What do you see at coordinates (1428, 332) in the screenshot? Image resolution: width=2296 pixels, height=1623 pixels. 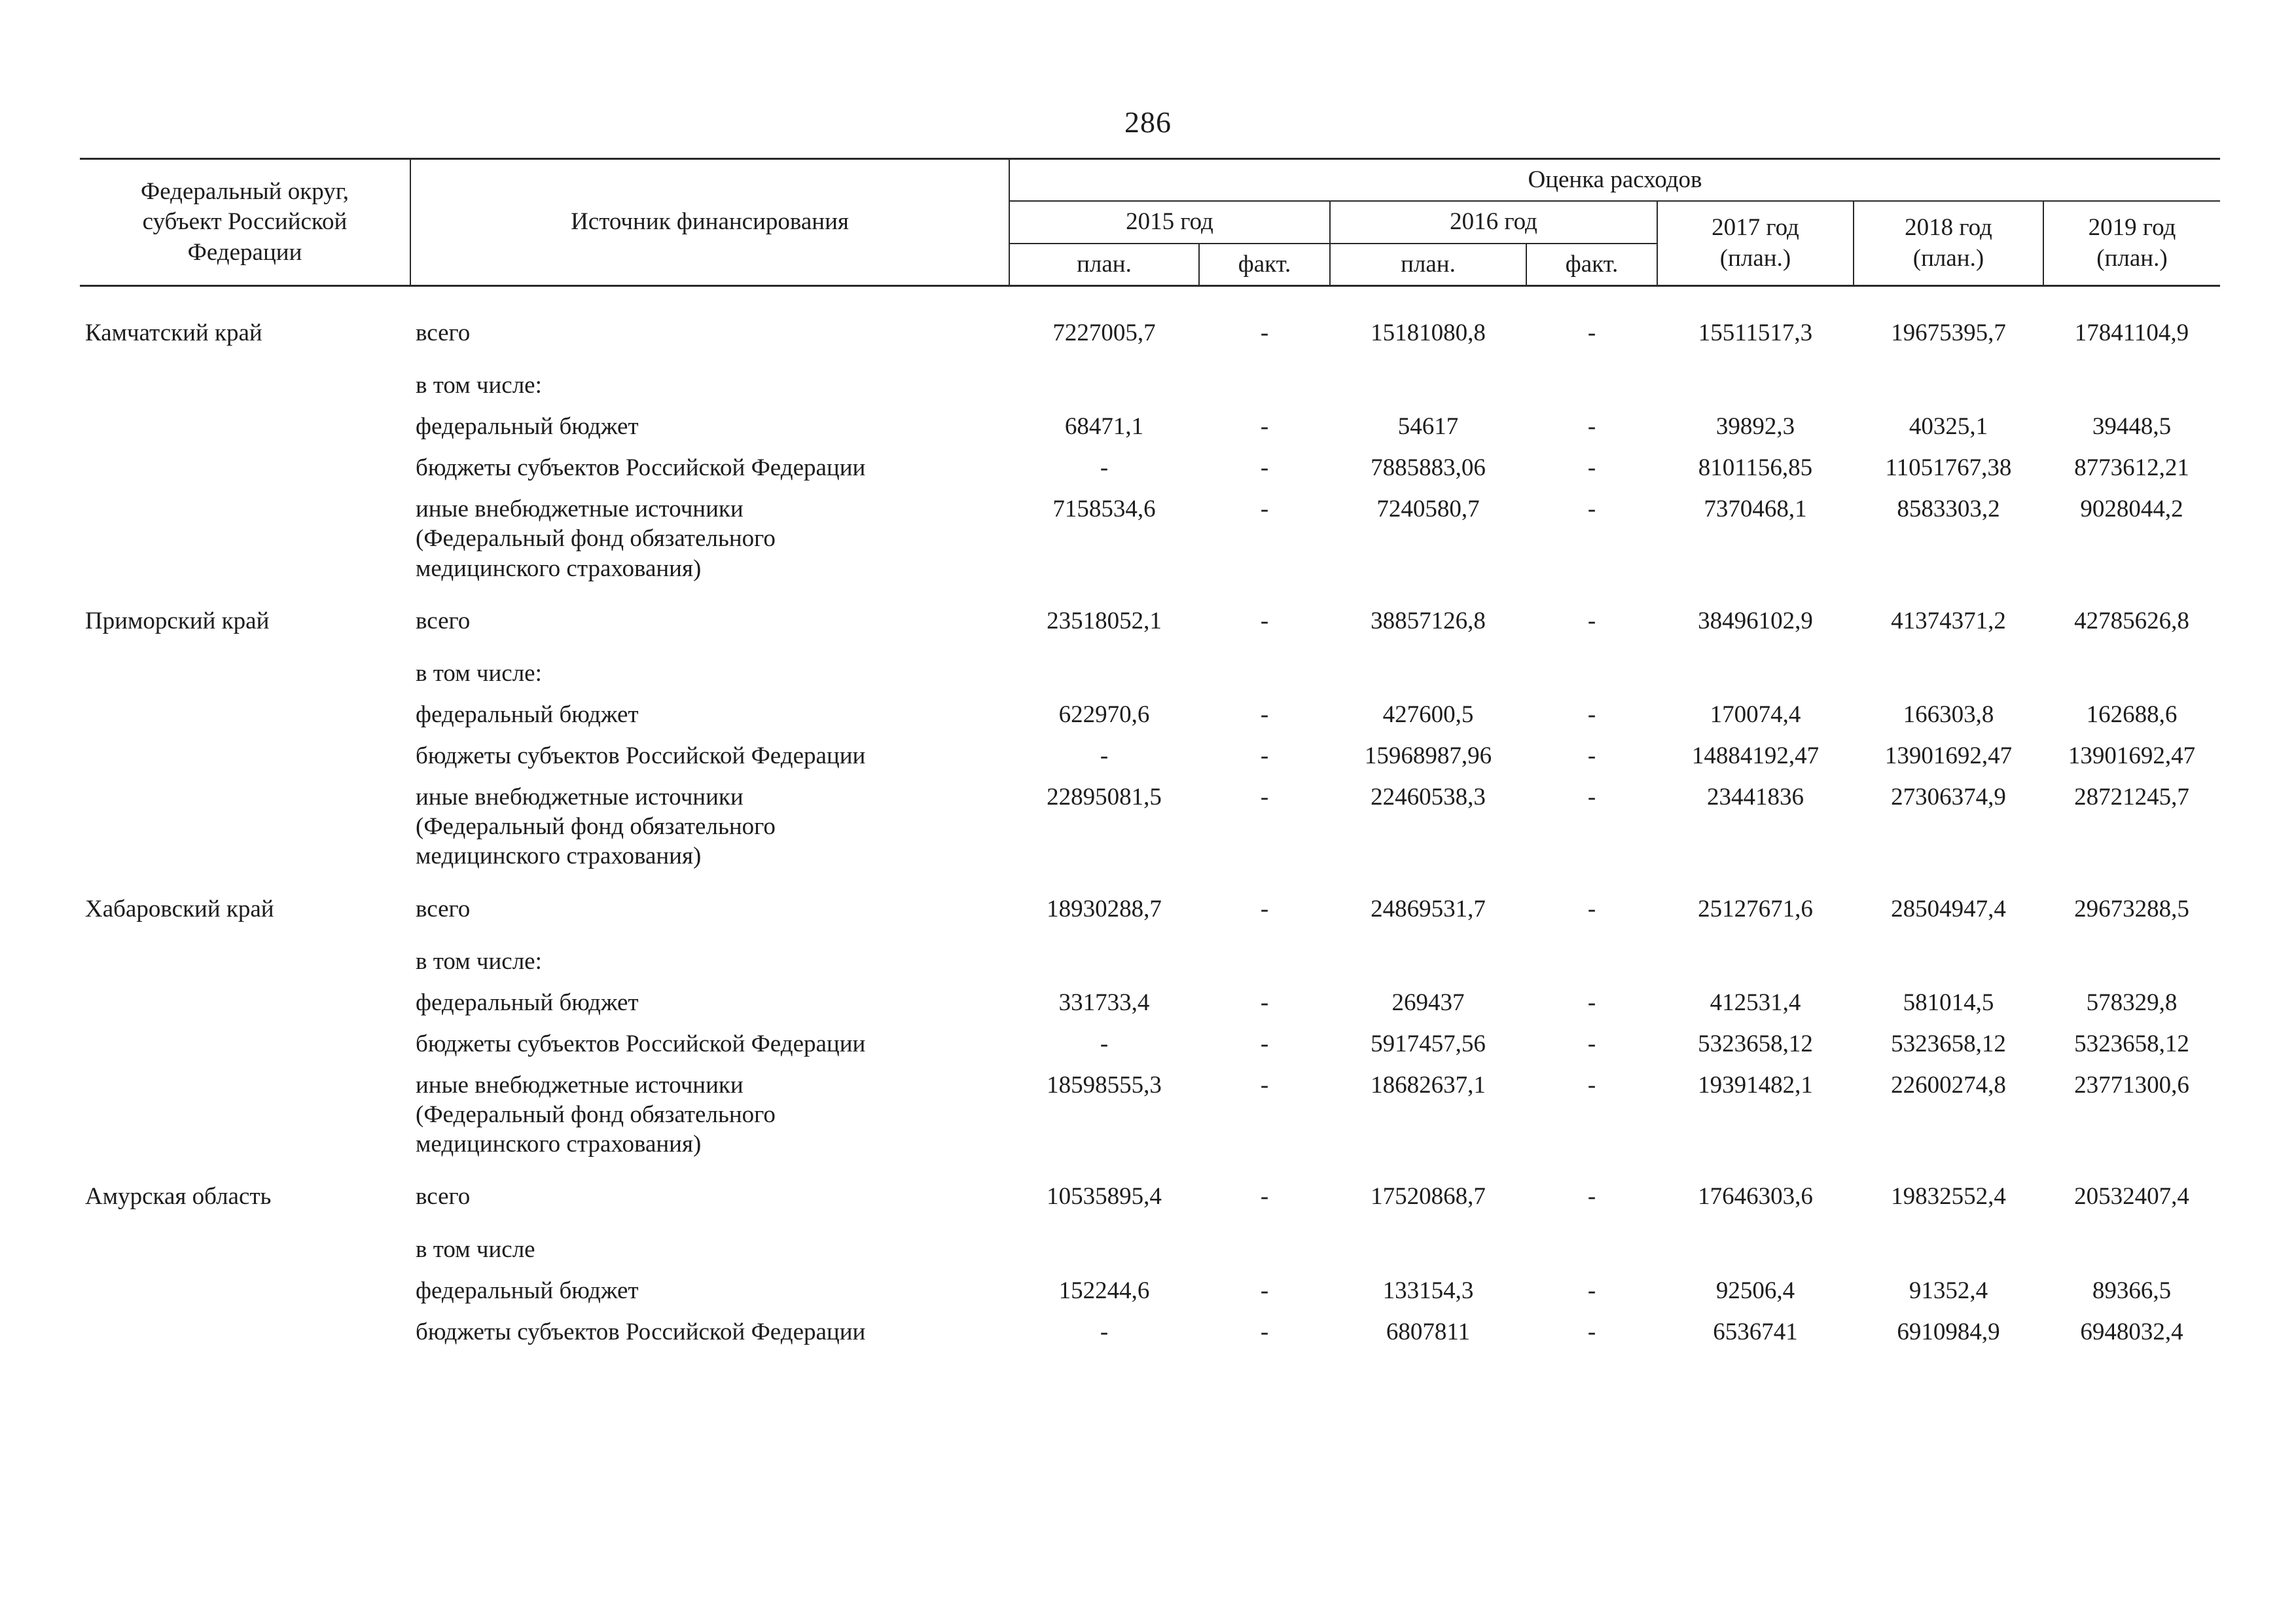 I see `value-cell: 15181080,8` at bounding box center [1428, 332].